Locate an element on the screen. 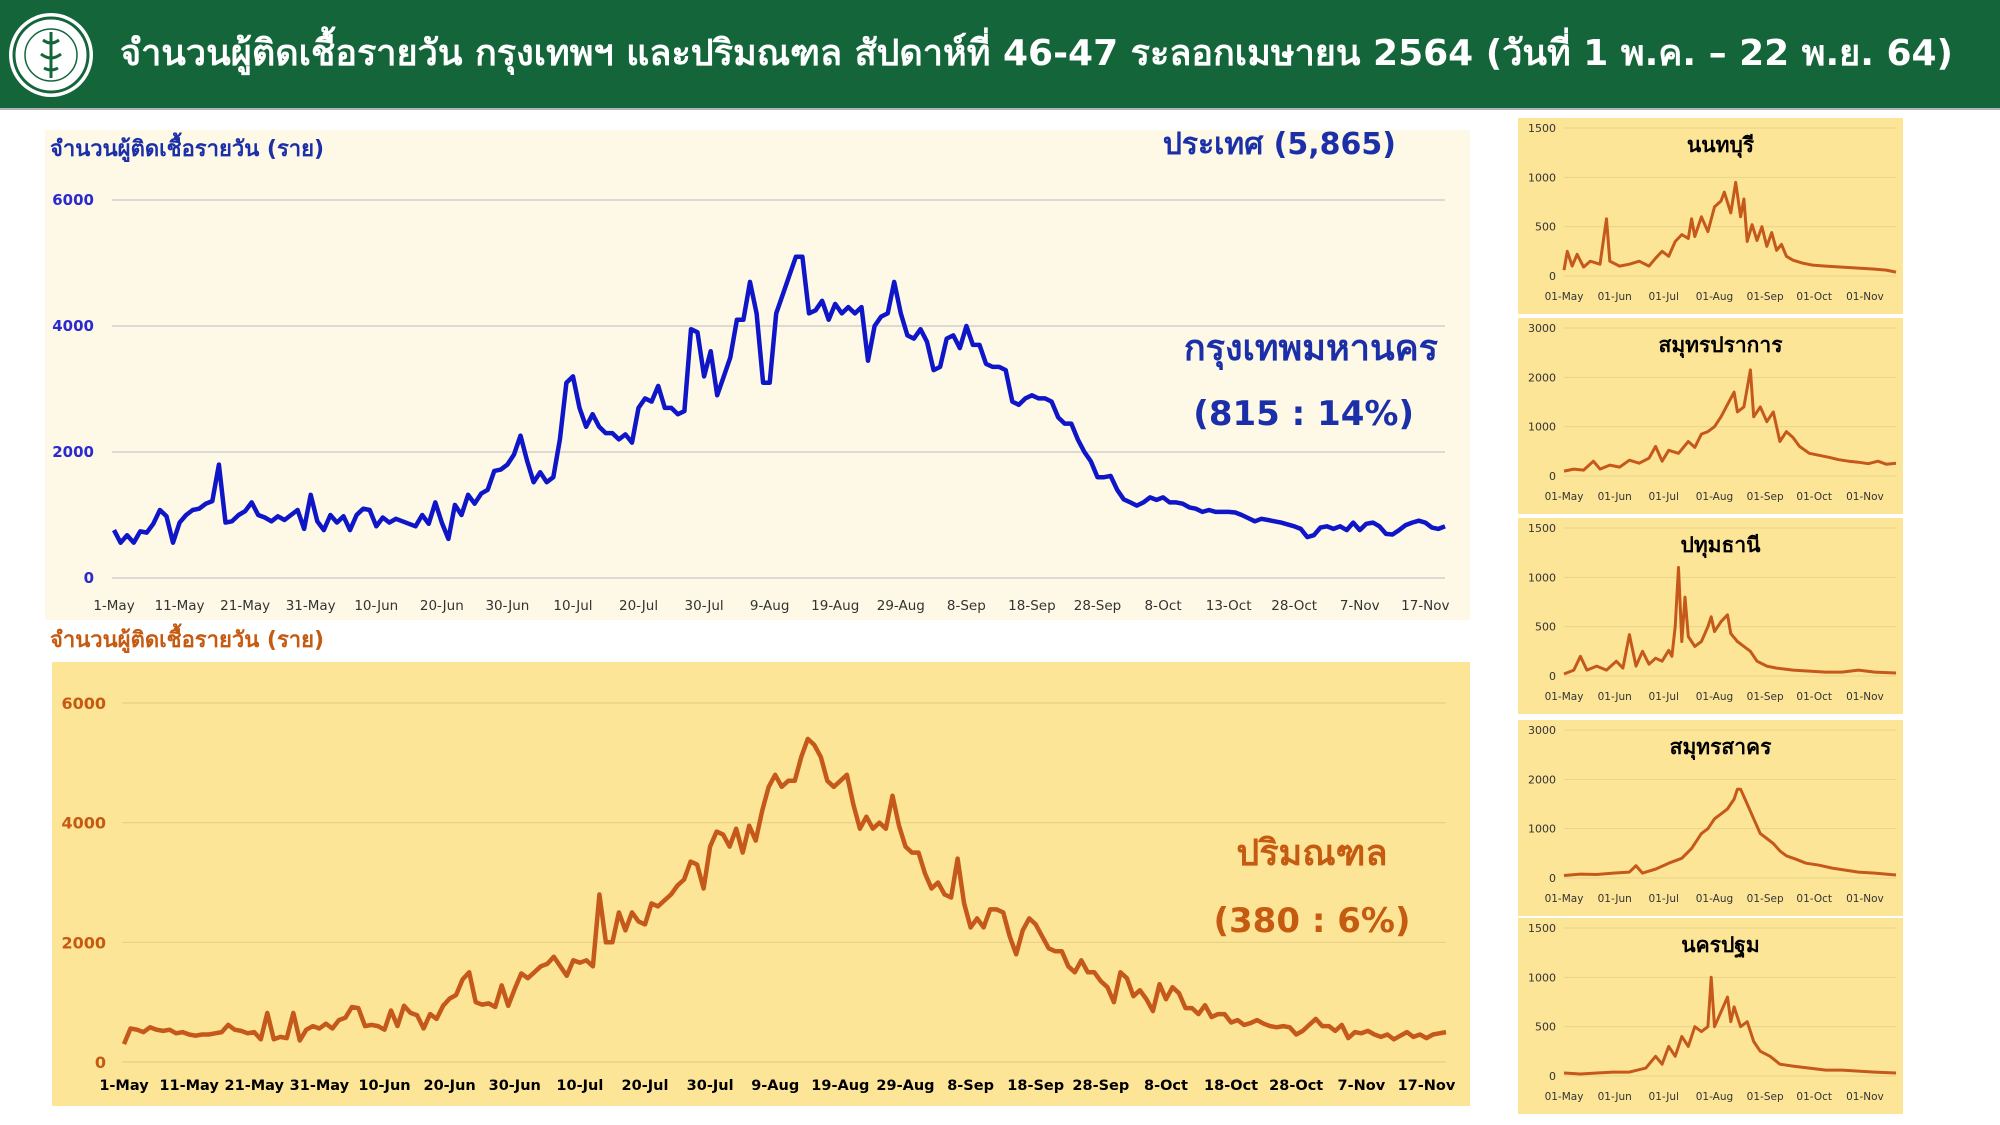 The image size is (2000, 1125). region-value-label: (815 : 14%) is located at coordinates (1303, 414).